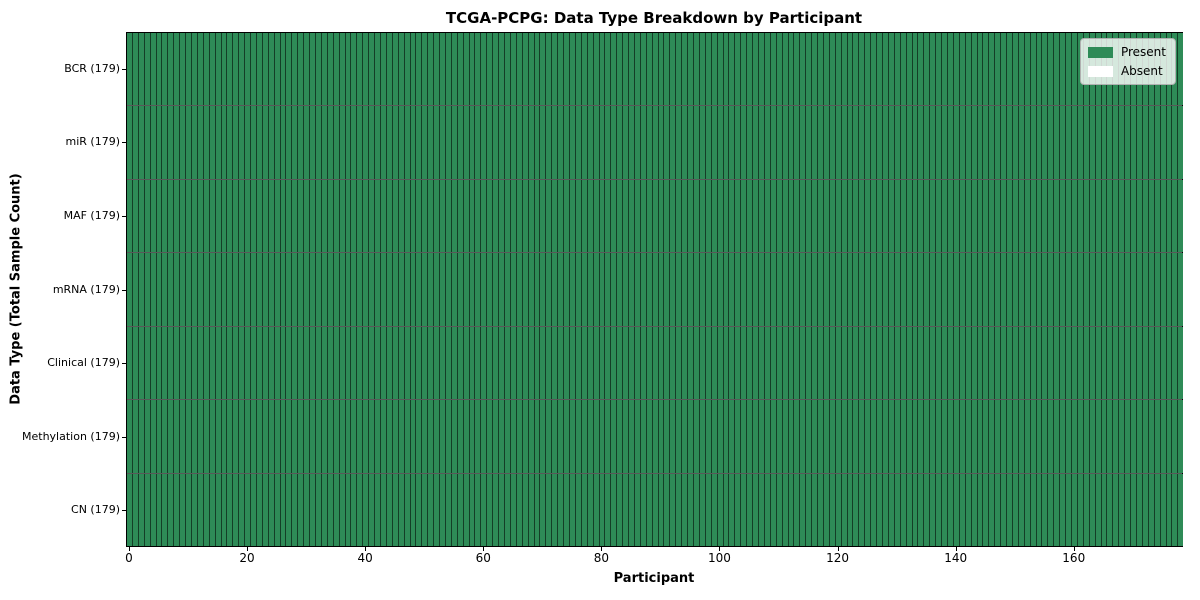  I want to click on x-tick-label: 60, so click(483, 558).